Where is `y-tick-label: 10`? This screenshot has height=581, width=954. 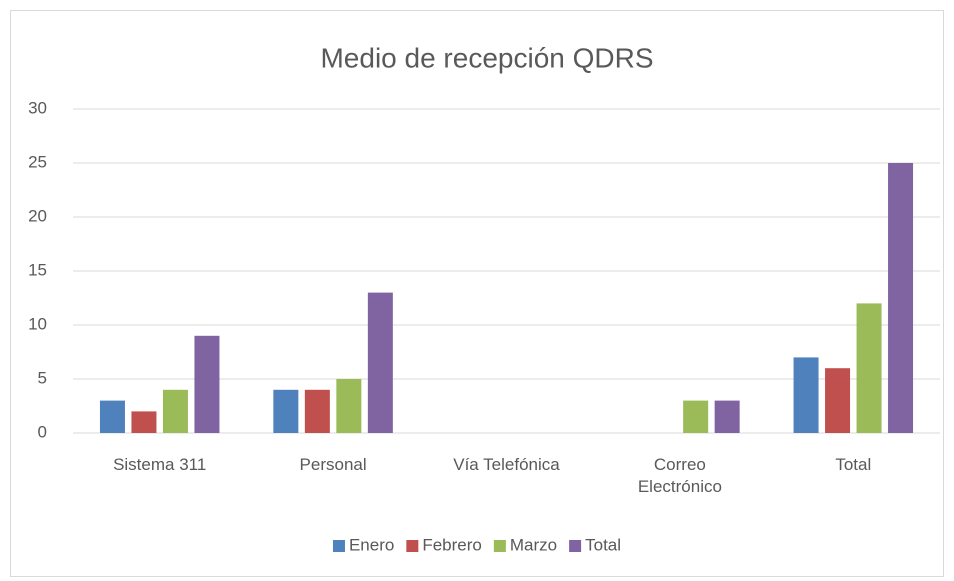 y-tick-label: 10 is located at coordinates (37, 323).